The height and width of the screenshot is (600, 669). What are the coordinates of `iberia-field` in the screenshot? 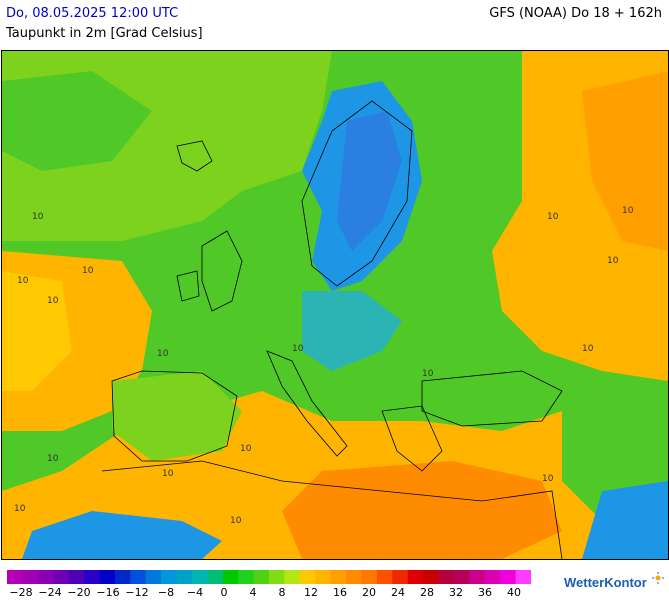 It's located at (177, 416).